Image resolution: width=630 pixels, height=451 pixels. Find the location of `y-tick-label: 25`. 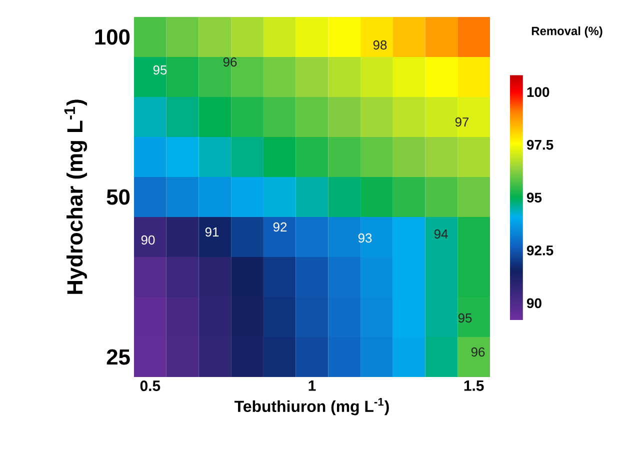

y-tick-label: 25 is located at coordinates (118, 357).